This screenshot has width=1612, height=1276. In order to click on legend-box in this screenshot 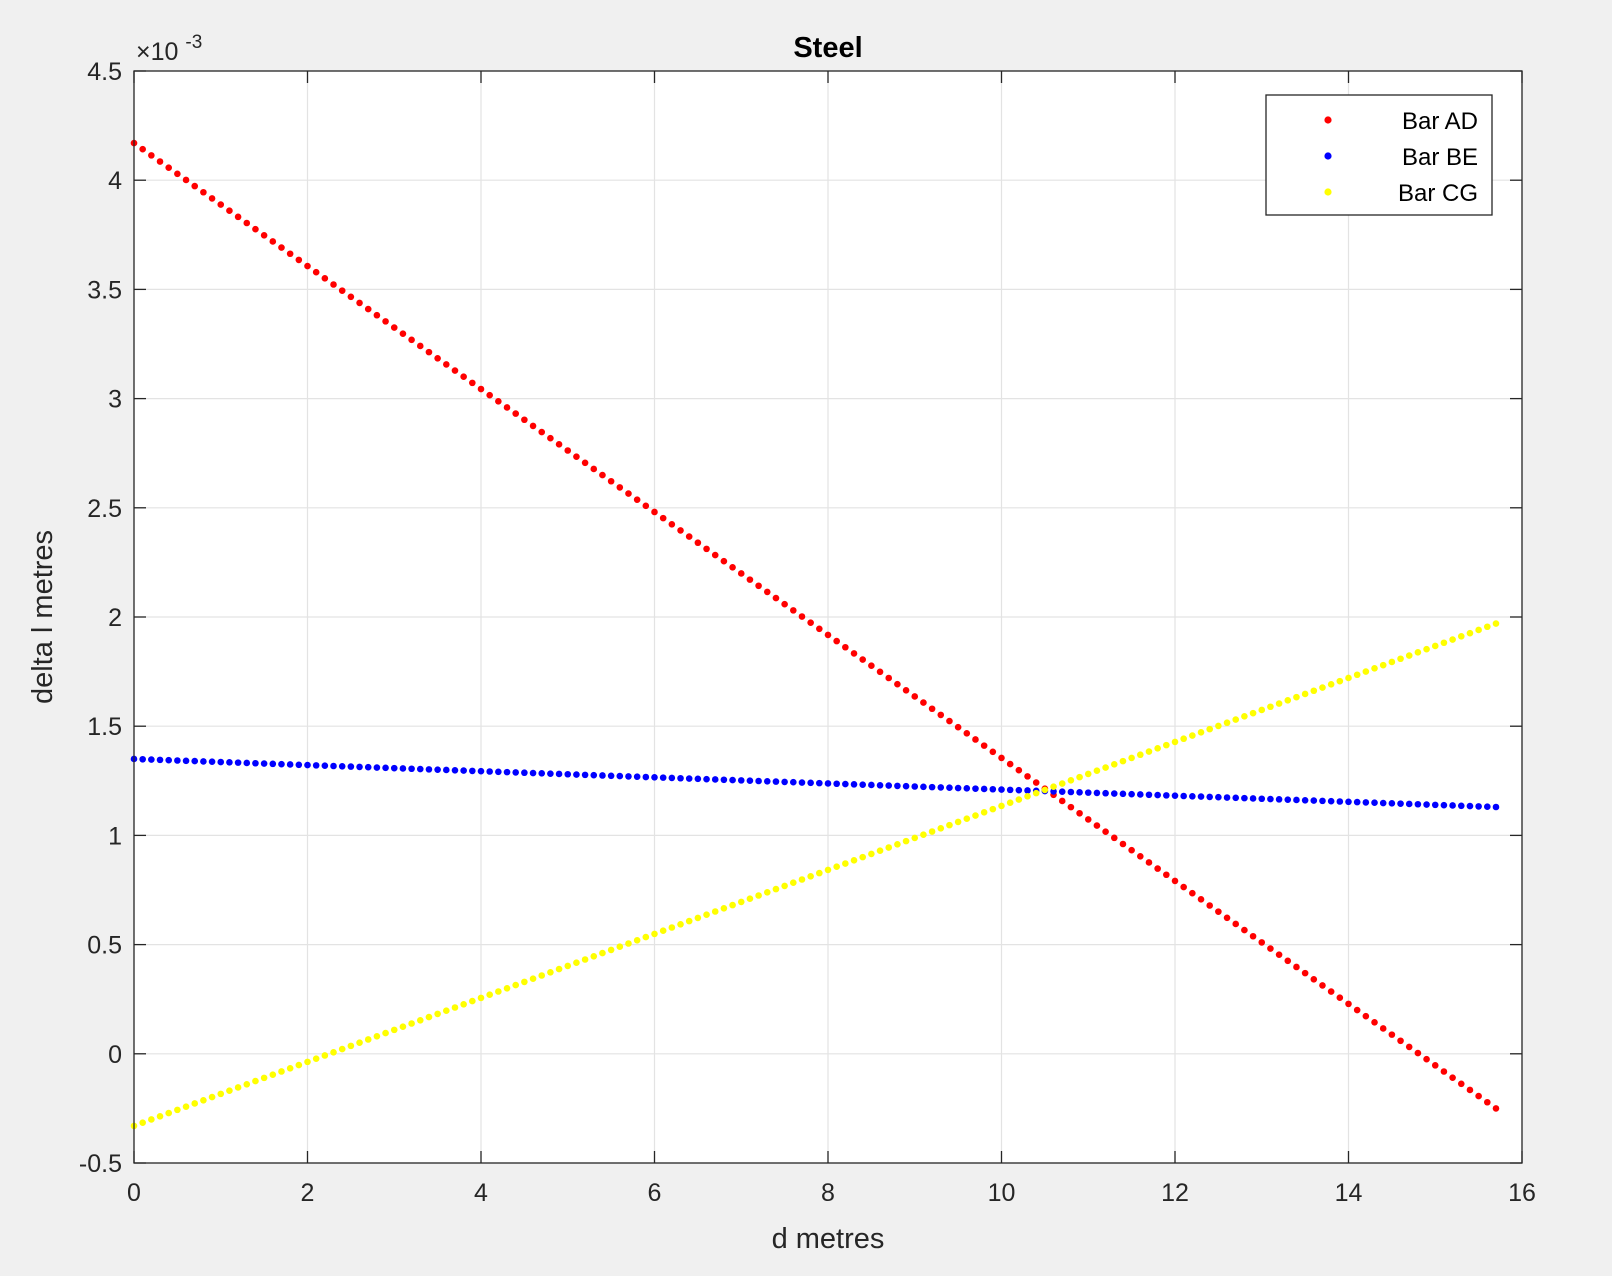, I will do `click(1379, 155)`.